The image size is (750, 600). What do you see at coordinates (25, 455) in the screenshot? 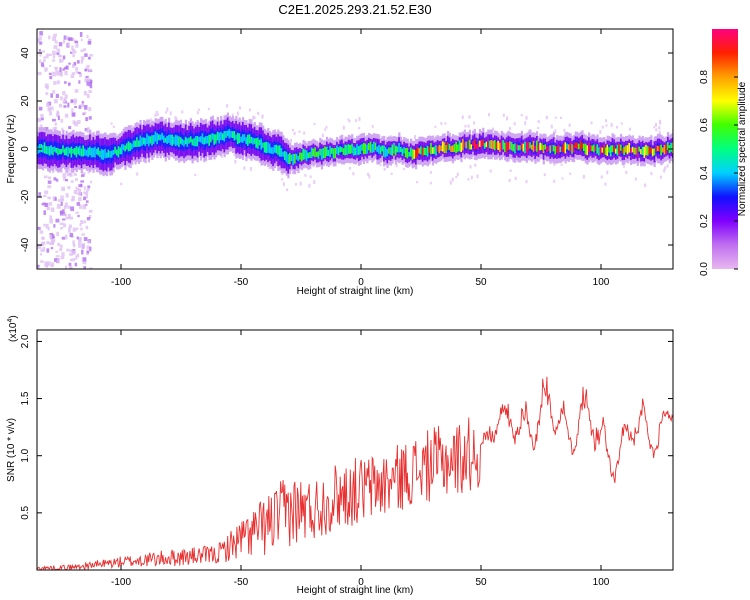
I see `snr-y-tick-label: 1.0` at bounding box center [25, 455].